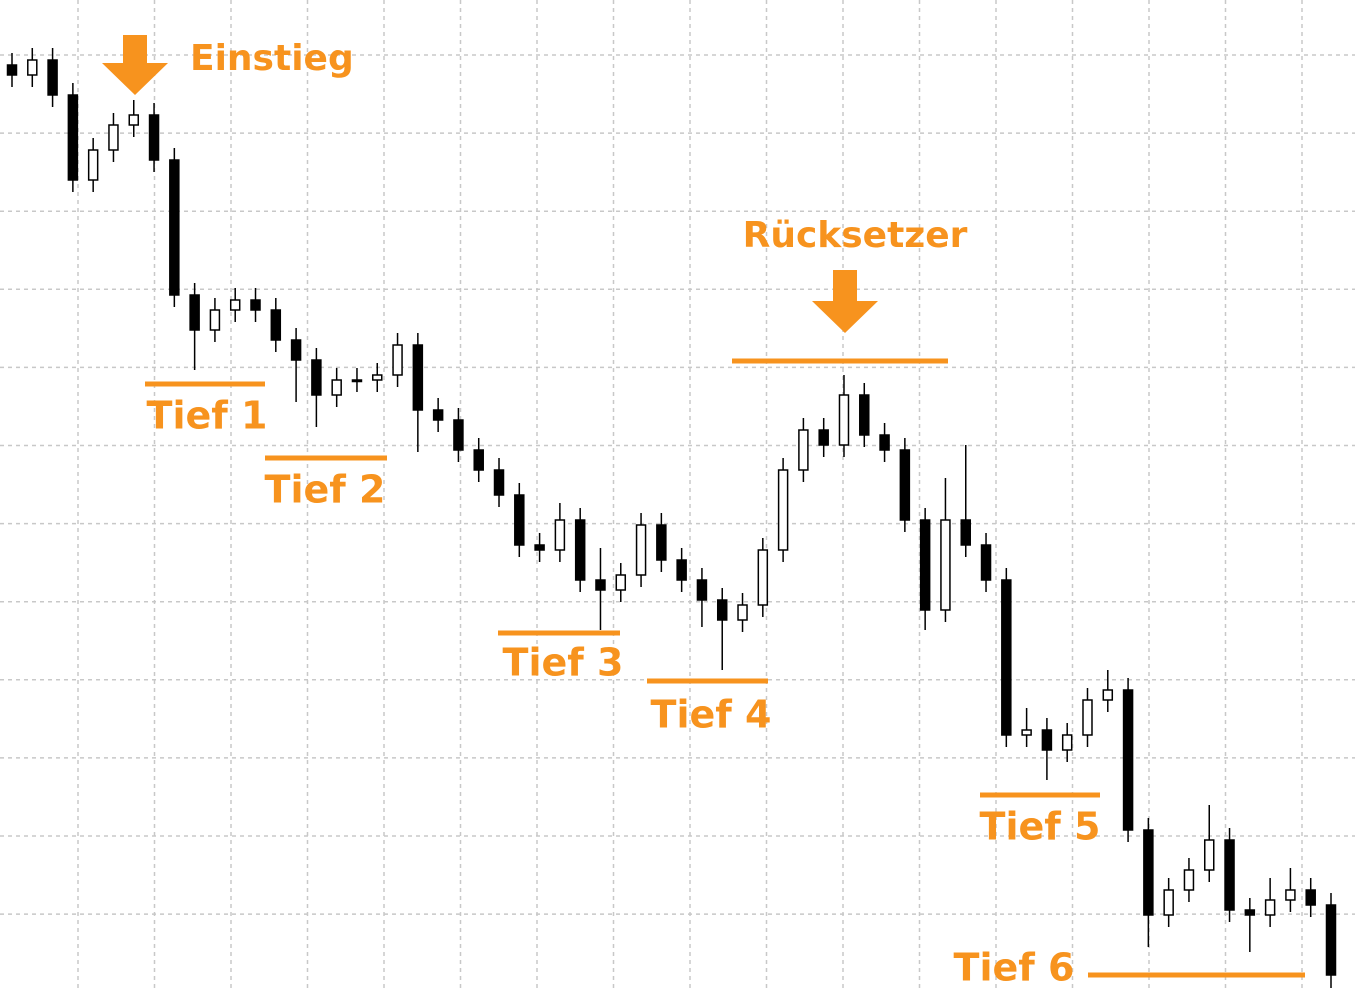  What do you see at coordinates (563, 663) in the screenshot?
I see `annotation-label: Tief 3` at bounding box center [563, 663].